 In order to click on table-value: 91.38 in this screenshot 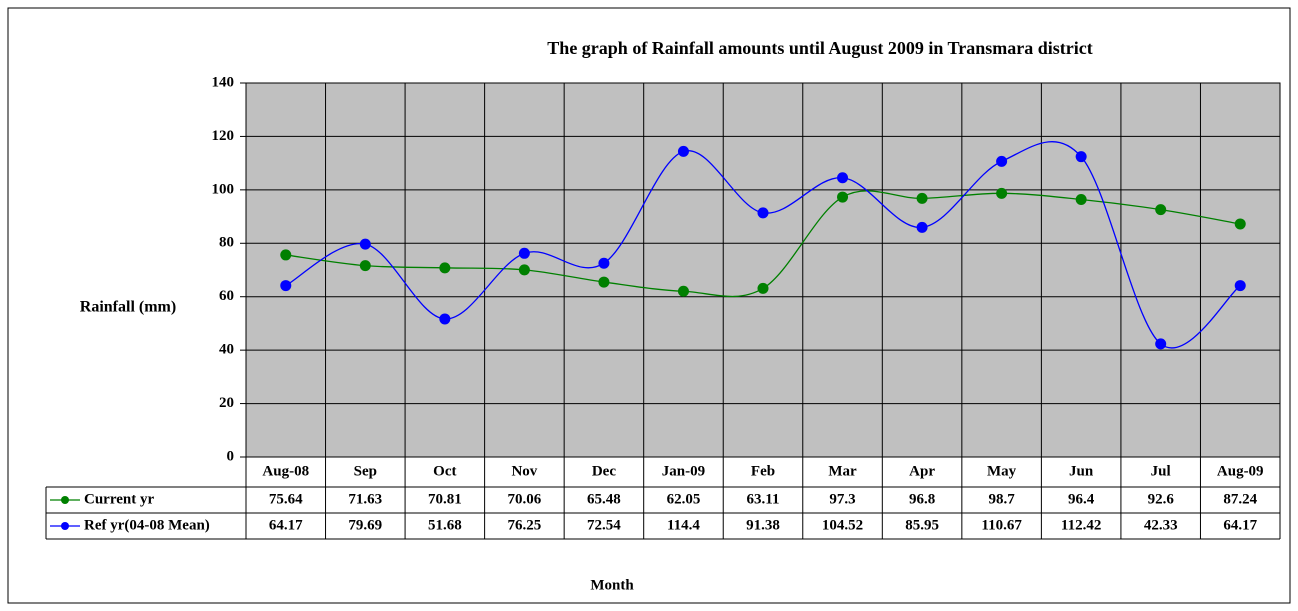, I will do `click(763, 525)`.